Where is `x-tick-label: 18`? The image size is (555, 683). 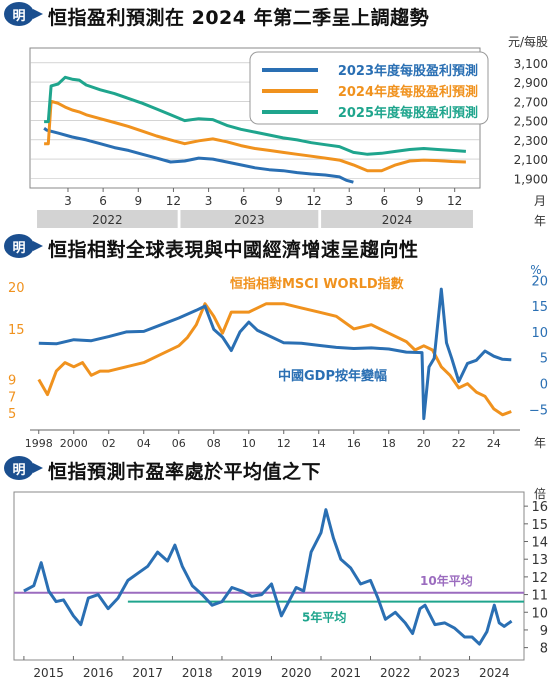 x-tick-label: 18 is located at coordinates (389, 443).